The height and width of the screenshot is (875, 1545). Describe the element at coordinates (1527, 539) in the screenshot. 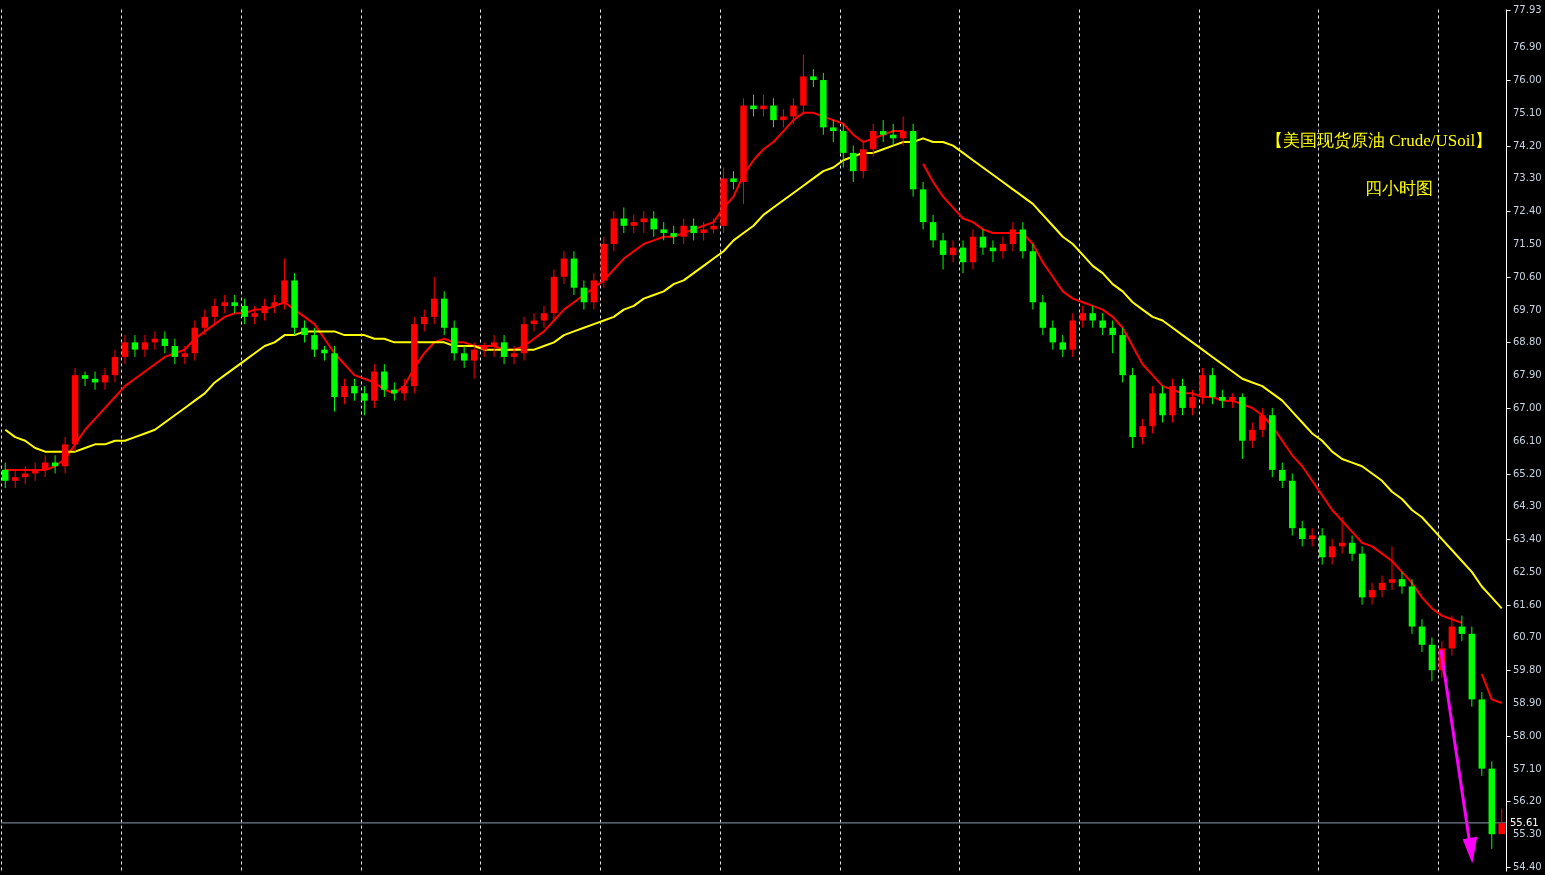

I see `y-tick-label: 63.40` at that location.